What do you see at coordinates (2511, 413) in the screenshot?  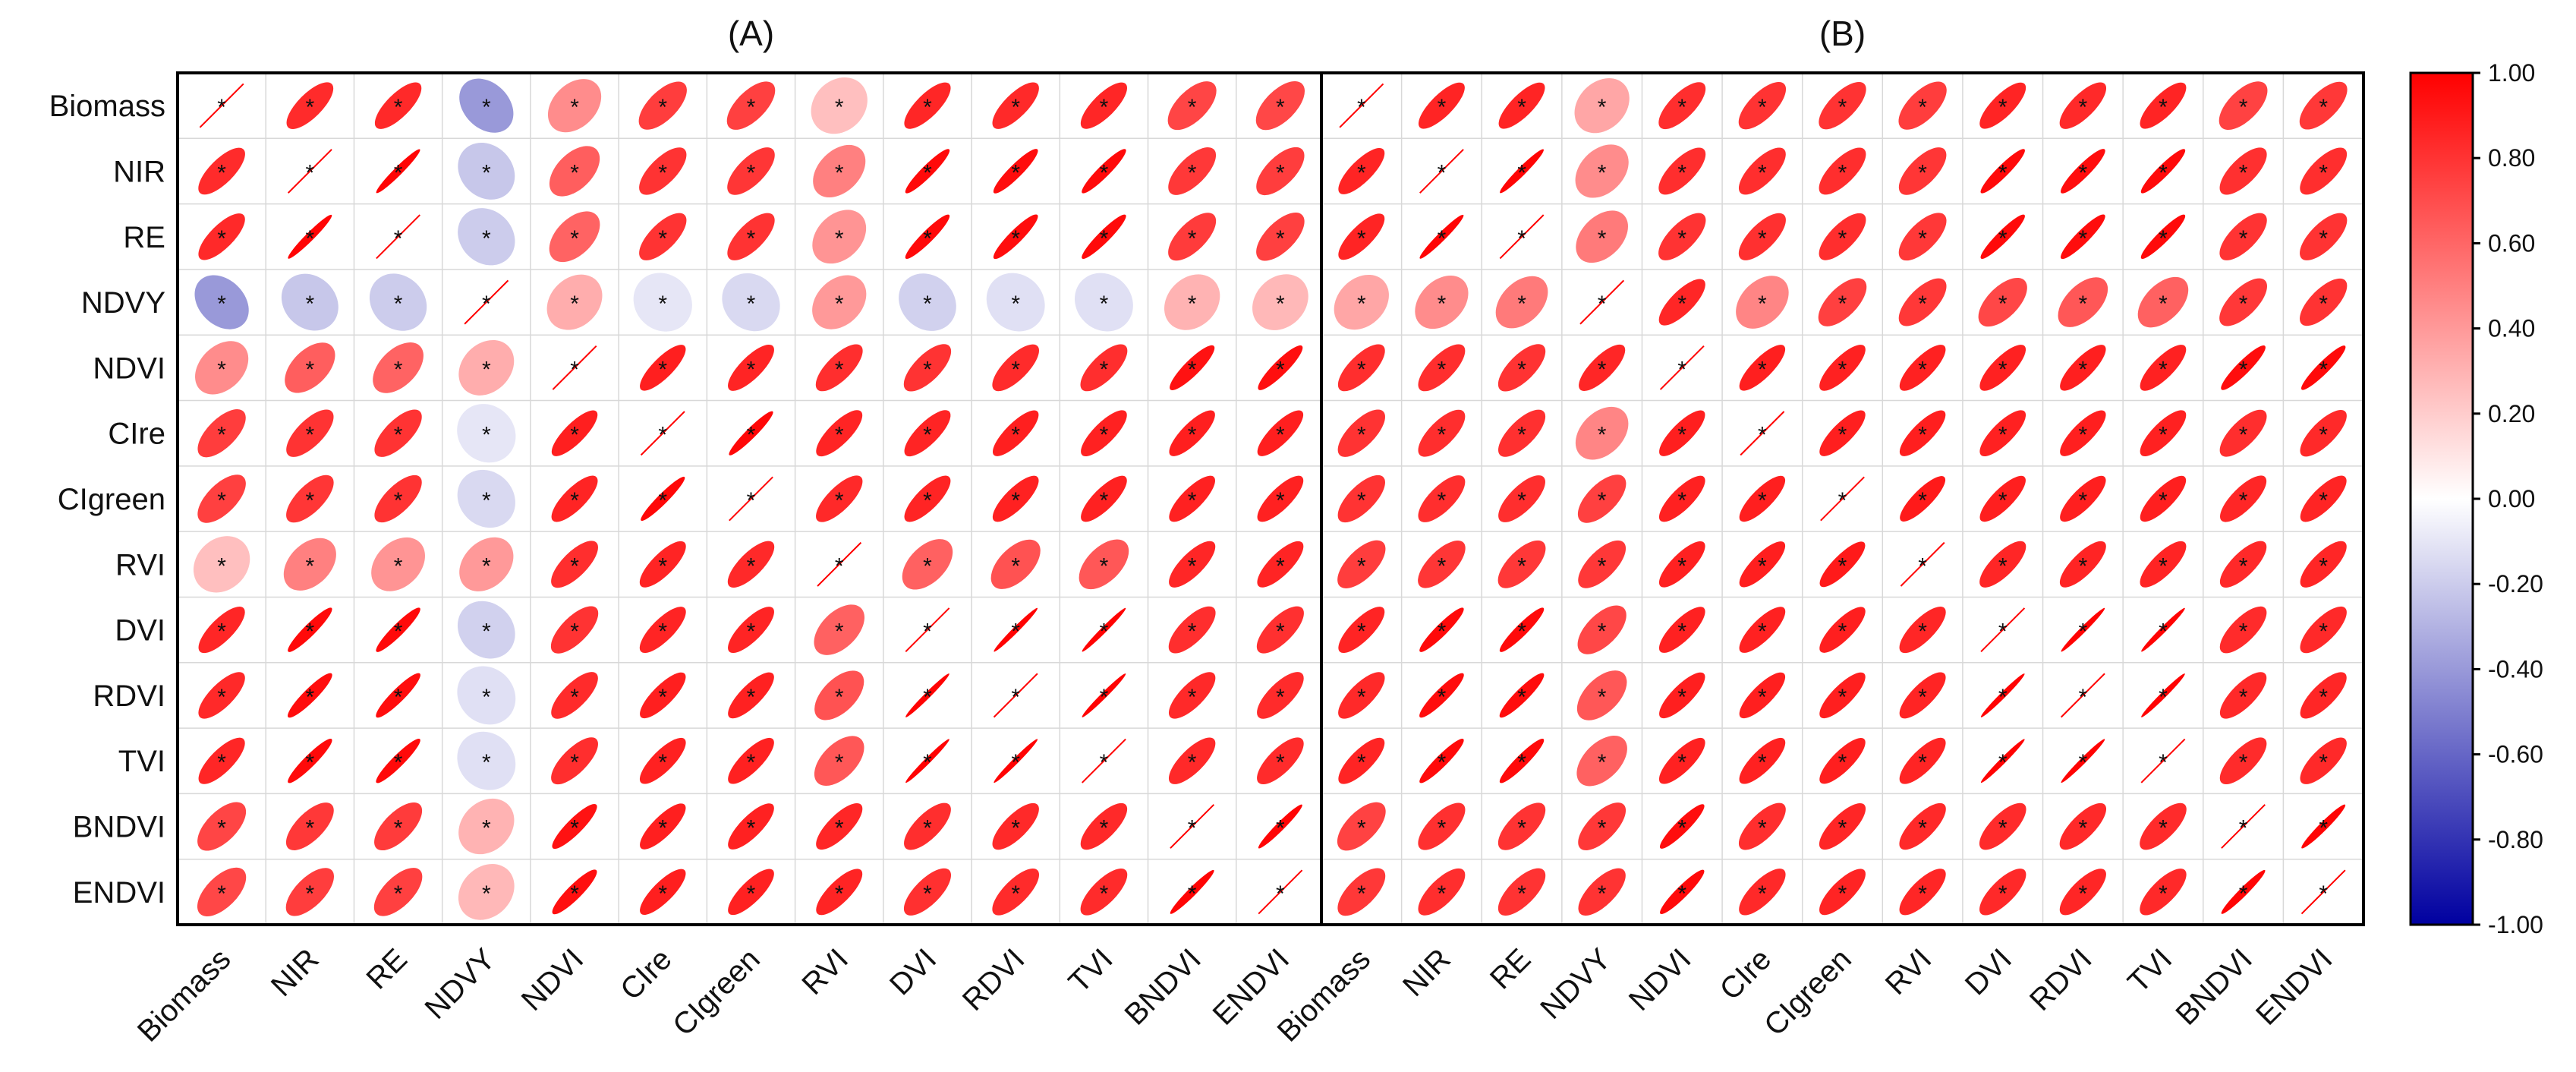 I see `colorbar-tick-label: 0.20` at bounding box center [2511, 413].